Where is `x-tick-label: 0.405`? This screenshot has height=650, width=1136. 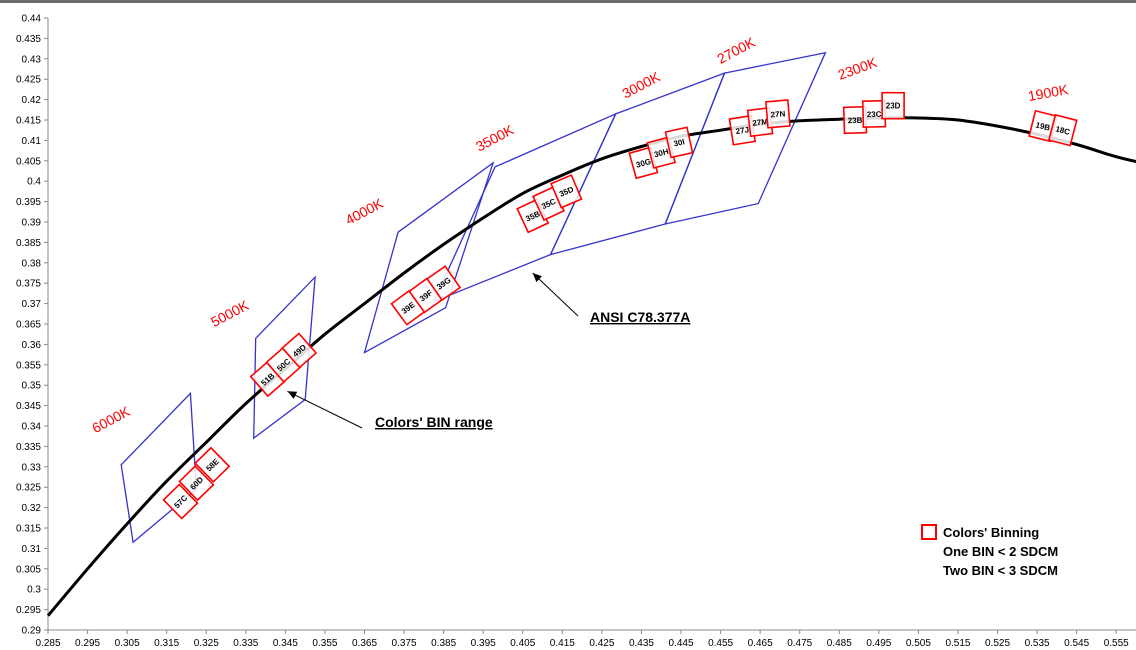 x-tick-label: 0.405 is located at coordinates (522, 643).